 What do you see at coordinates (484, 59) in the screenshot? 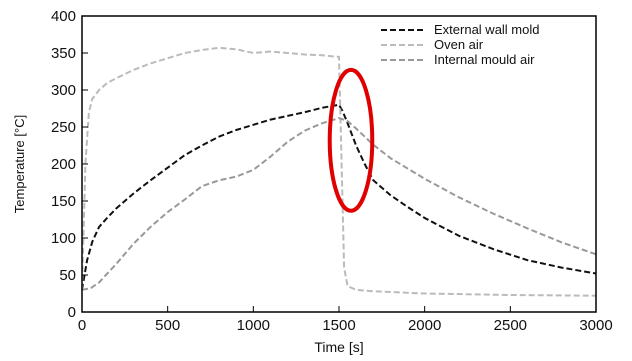
I see `legend-label: Internal mould air` at bounding box center [484, 59].